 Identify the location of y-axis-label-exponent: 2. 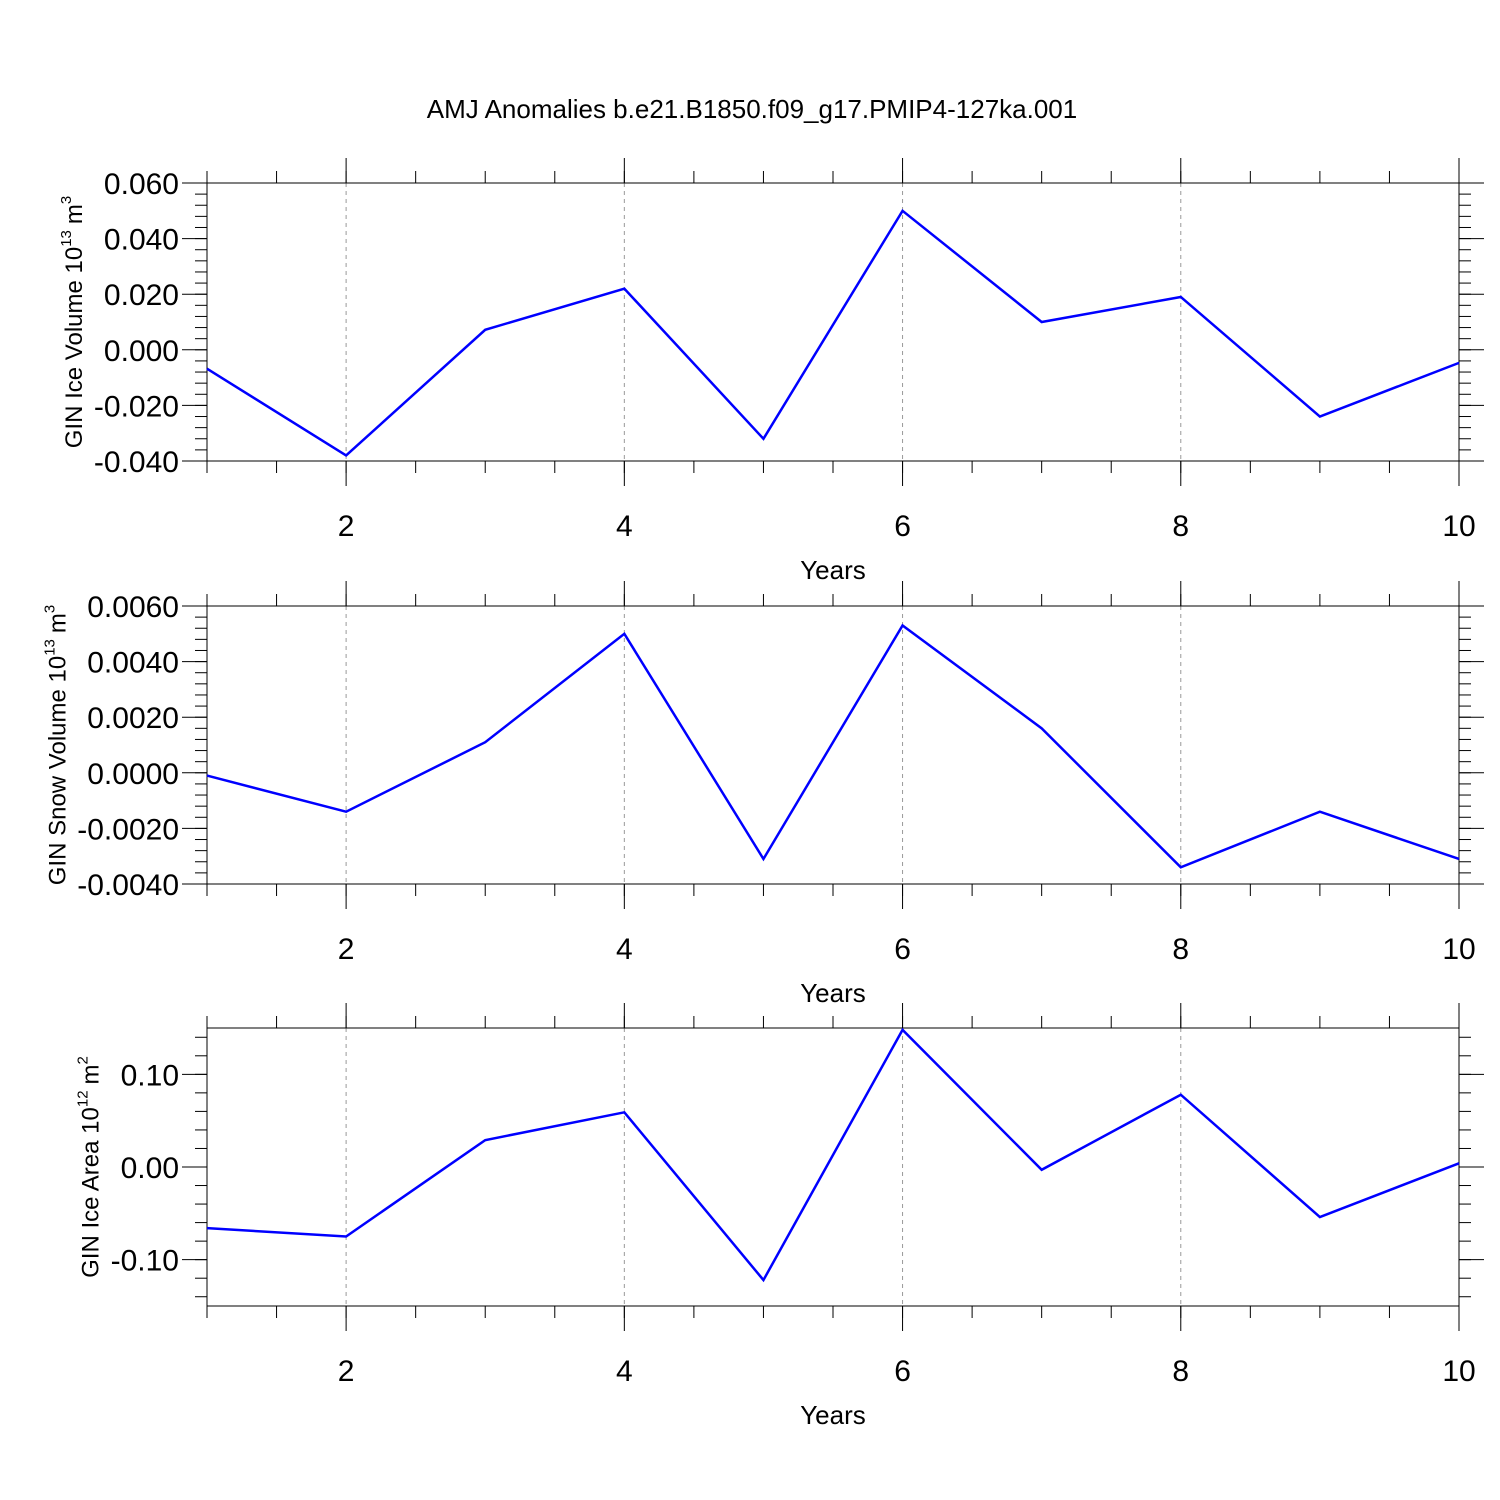
(83, 1060).